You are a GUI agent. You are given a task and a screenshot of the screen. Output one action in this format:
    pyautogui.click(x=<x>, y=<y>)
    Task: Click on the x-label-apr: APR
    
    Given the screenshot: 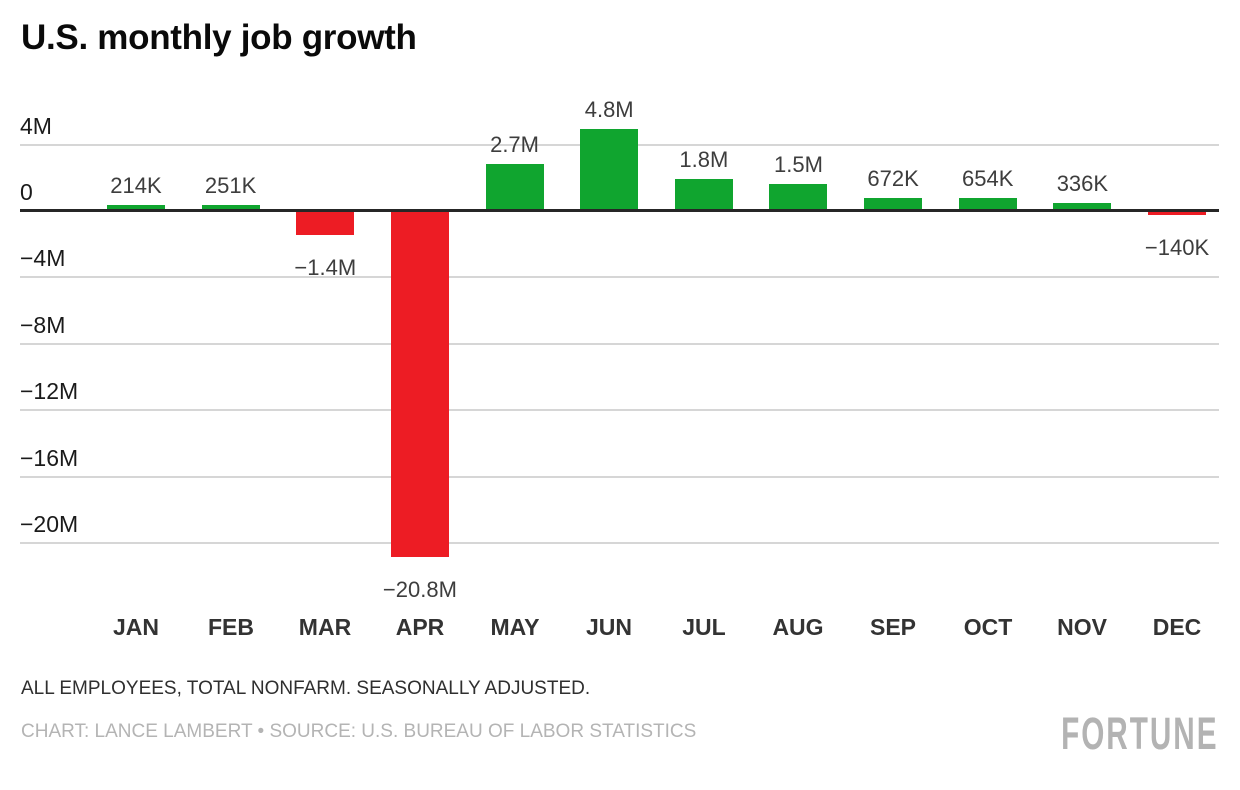 What is the action you would take?
    pyautogui.click(x=420, y=627)
    